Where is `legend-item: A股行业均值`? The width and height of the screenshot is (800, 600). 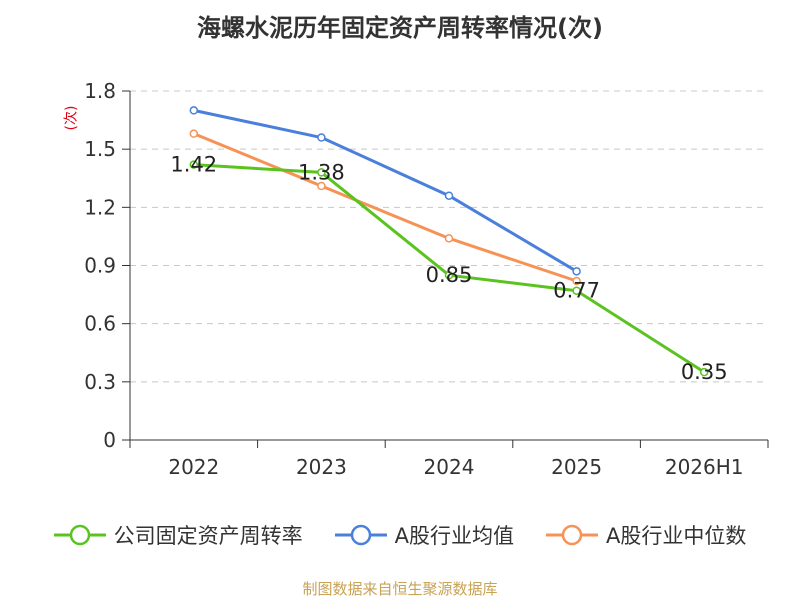
legend-item: A股行业均值 is located at coordinates (424, 535).